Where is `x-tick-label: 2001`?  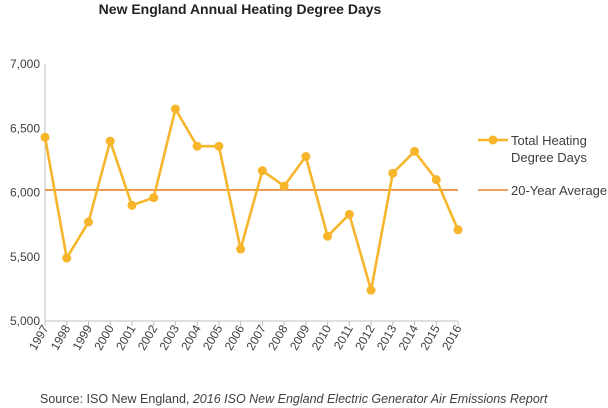 x-tick-label: 2001 is located at coordinates (126, 337).